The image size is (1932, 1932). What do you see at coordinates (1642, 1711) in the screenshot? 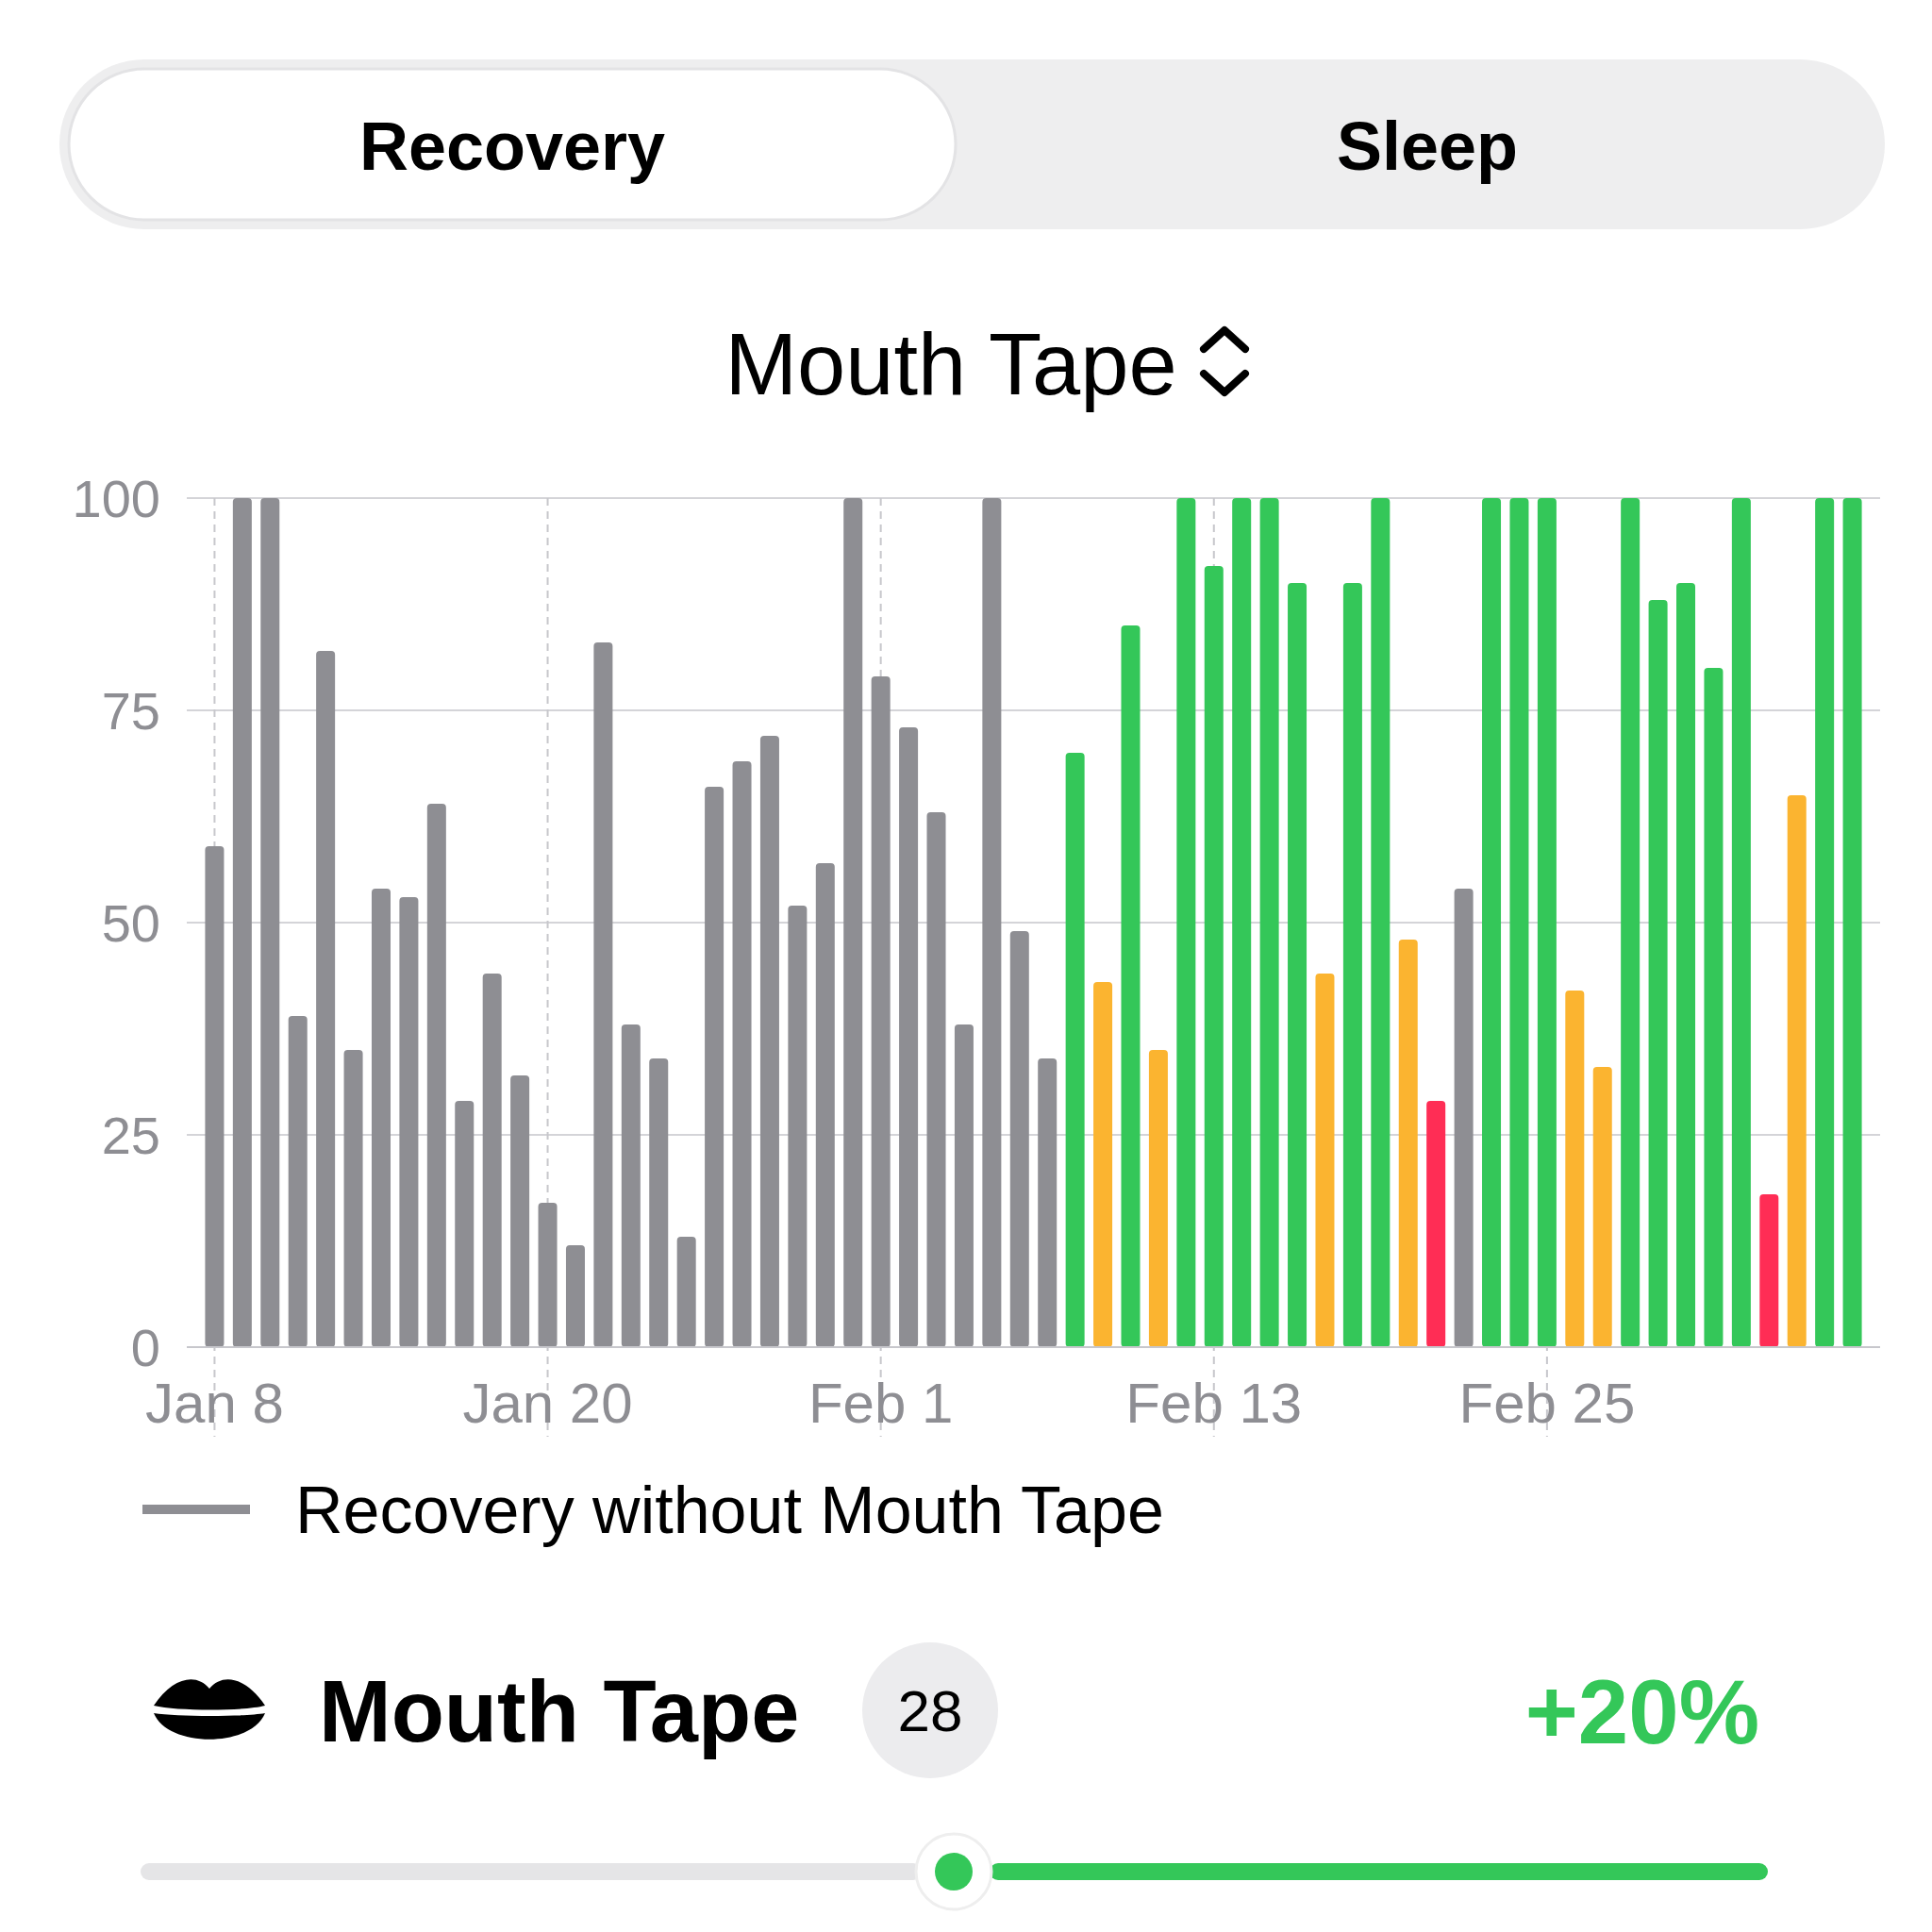
I see `text: +20%` at bounding box center [1642, 1711].